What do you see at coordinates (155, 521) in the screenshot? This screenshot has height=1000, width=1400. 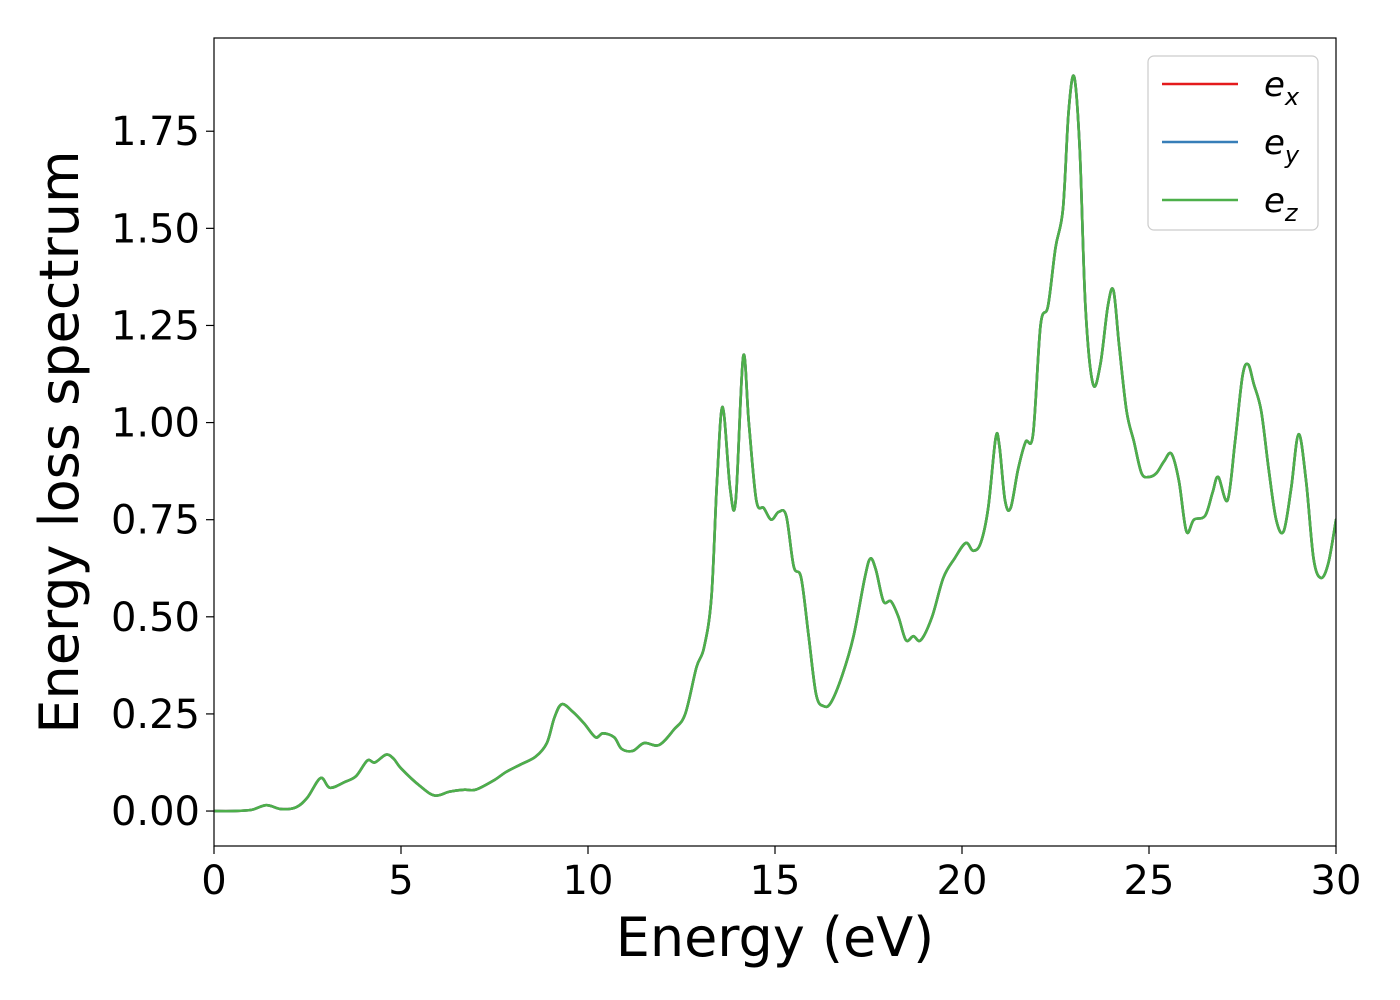 I see `y-tick-label: 0.75` at bounding box center [155, 521].